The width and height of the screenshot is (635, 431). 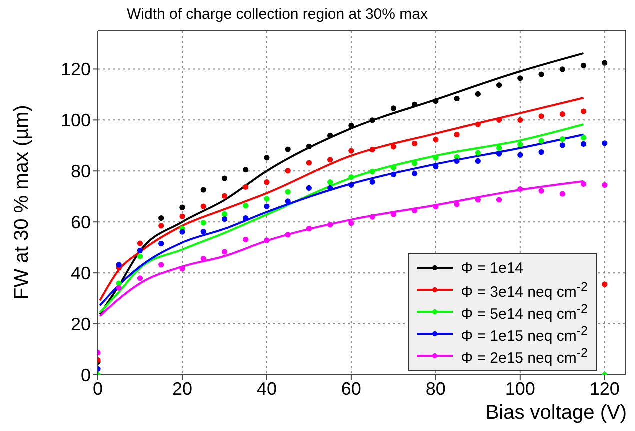 I want to click on legend-label: Φ = 1e15 neq cm$^{-2}$, so click(x=524, y=334).